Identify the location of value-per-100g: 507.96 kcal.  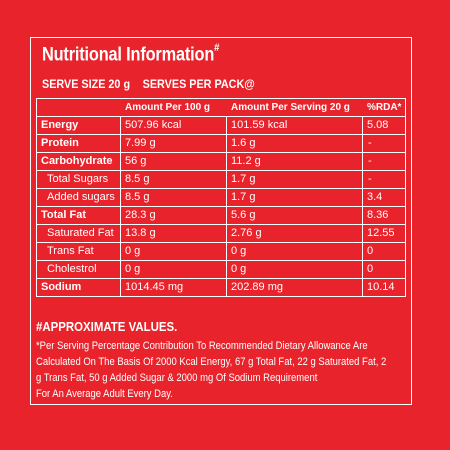
(174, 125).